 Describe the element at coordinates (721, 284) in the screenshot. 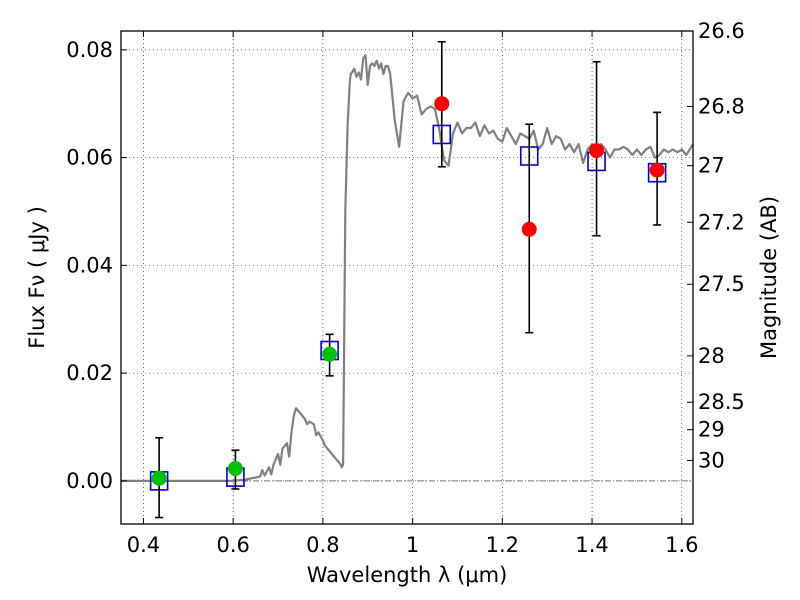

I see `y2-tick-label: 27.5` at that location.